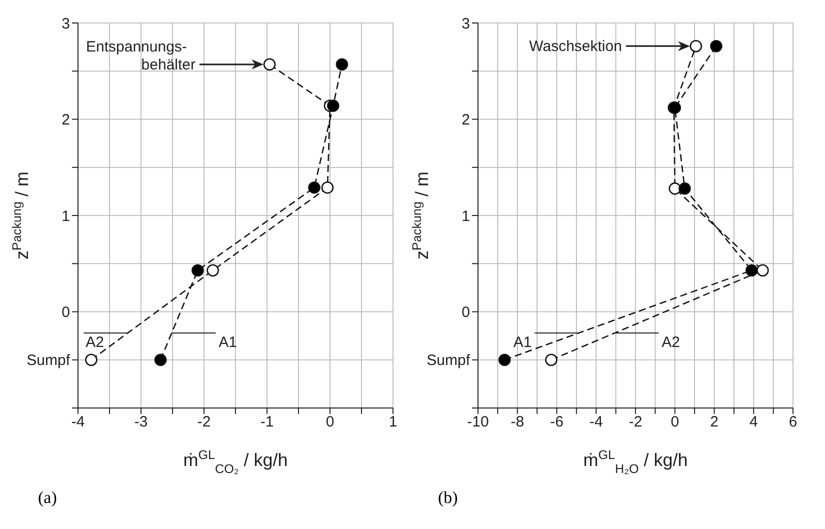 The width and height of the screenshot is (825, 529). What do you see at coordinates (635, 462) in the screenshot?
I see `x-axis-title: ṁ$^{GL}$$_{H₂O}$ / kg/h` at bounding box center [635, 462].